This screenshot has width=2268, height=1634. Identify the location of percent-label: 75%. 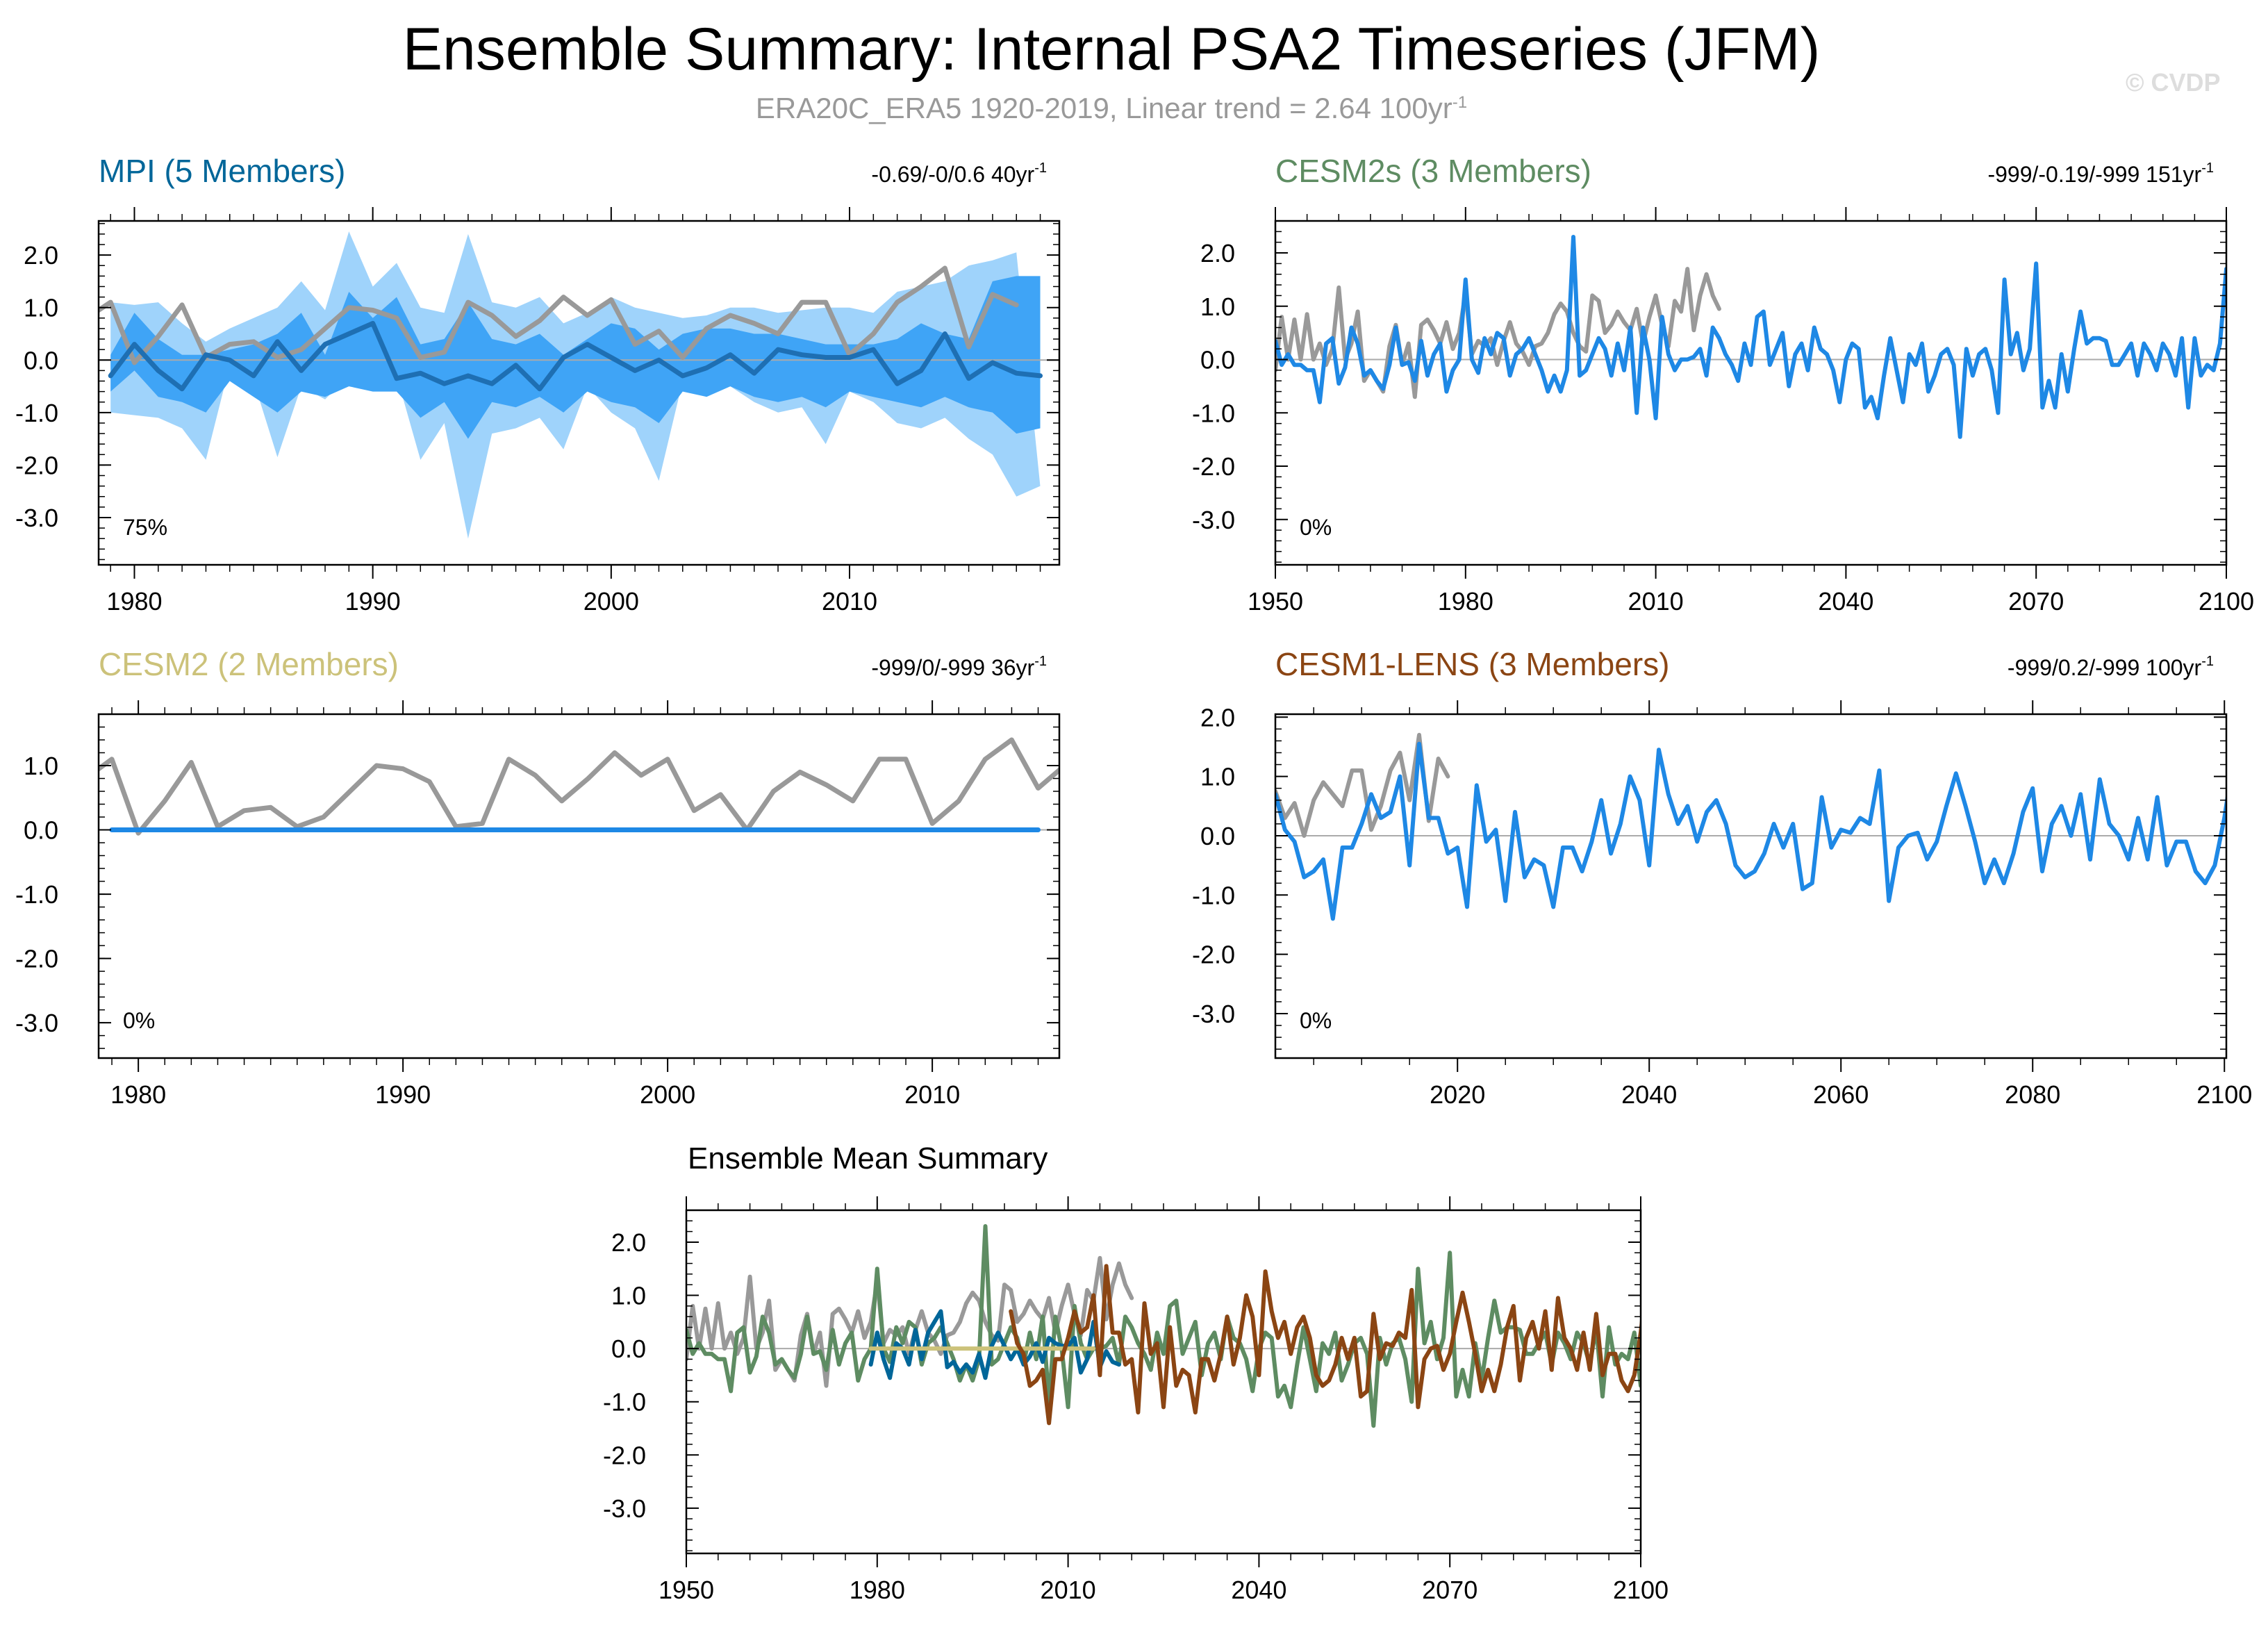
(145, 527).